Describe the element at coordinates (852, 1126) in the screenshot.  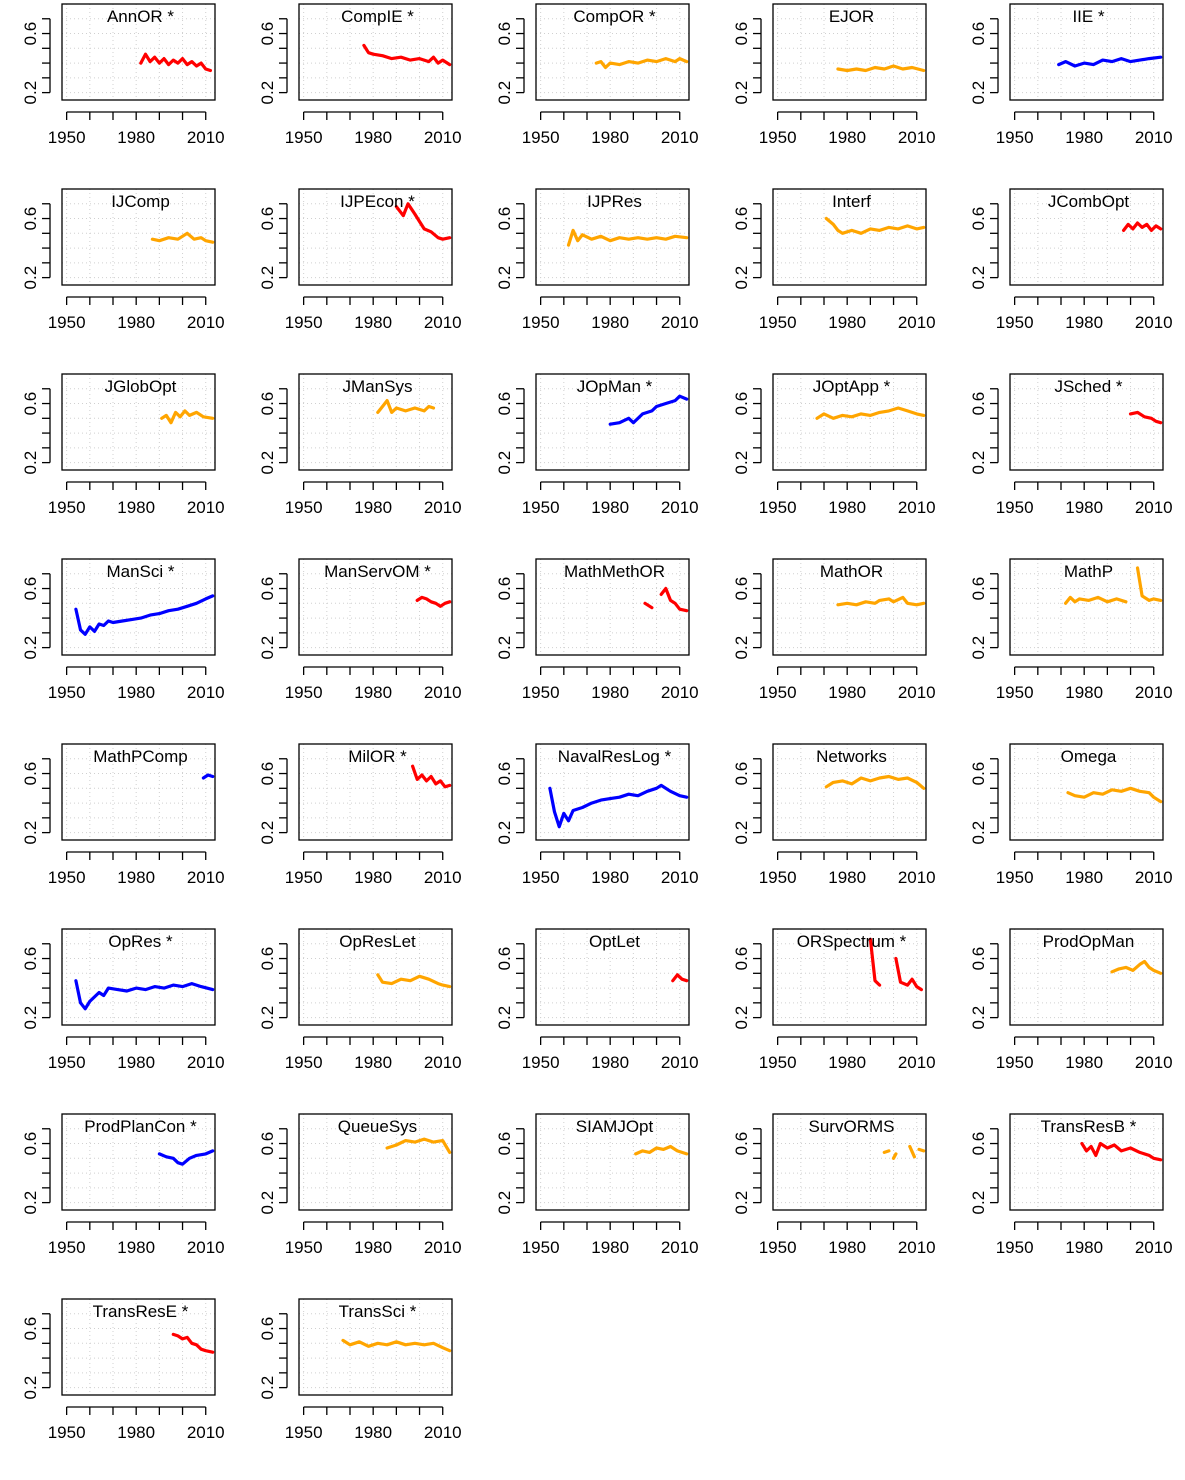
I see `panel-title: SurvORMS` at that location.